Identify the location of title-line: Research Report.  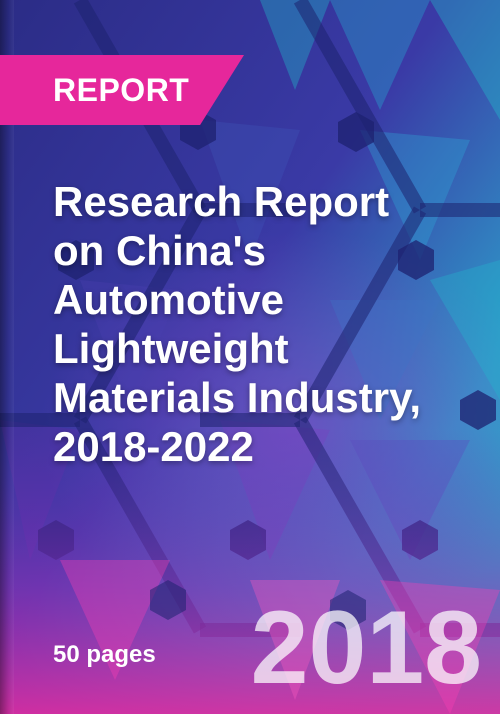
(221, 201).